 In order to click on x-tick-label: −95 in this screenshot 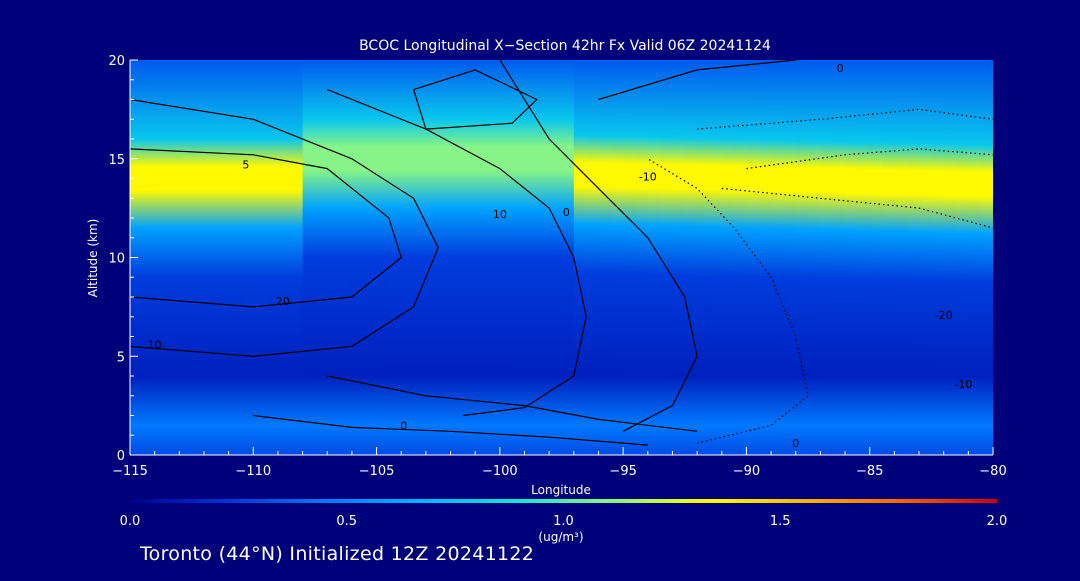, I will do `click(622, 471)`.